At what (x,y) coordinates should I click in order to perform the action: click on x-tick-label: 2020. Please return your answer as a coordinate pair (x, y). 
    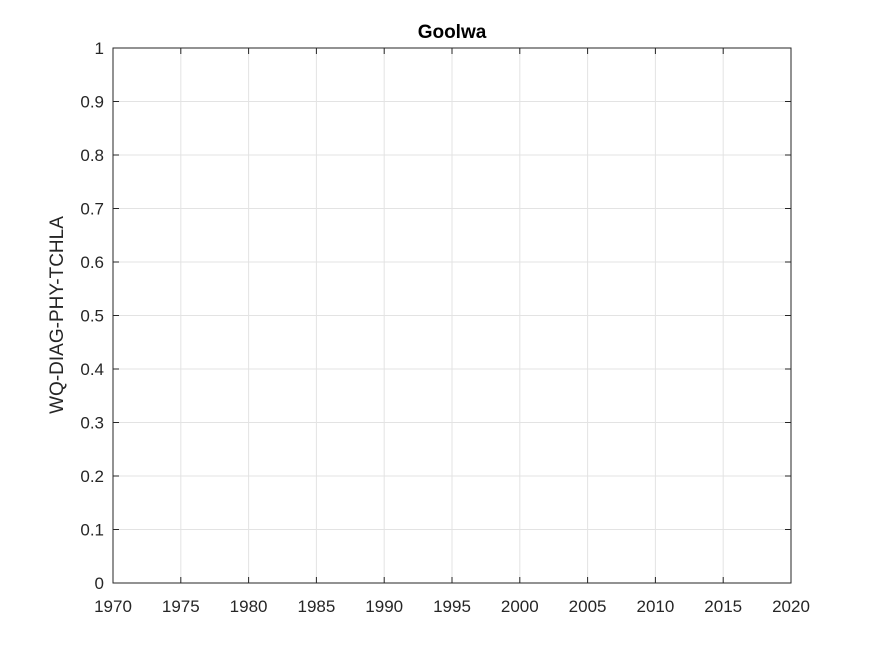
    Looking at the image, I should click on (791, 606).